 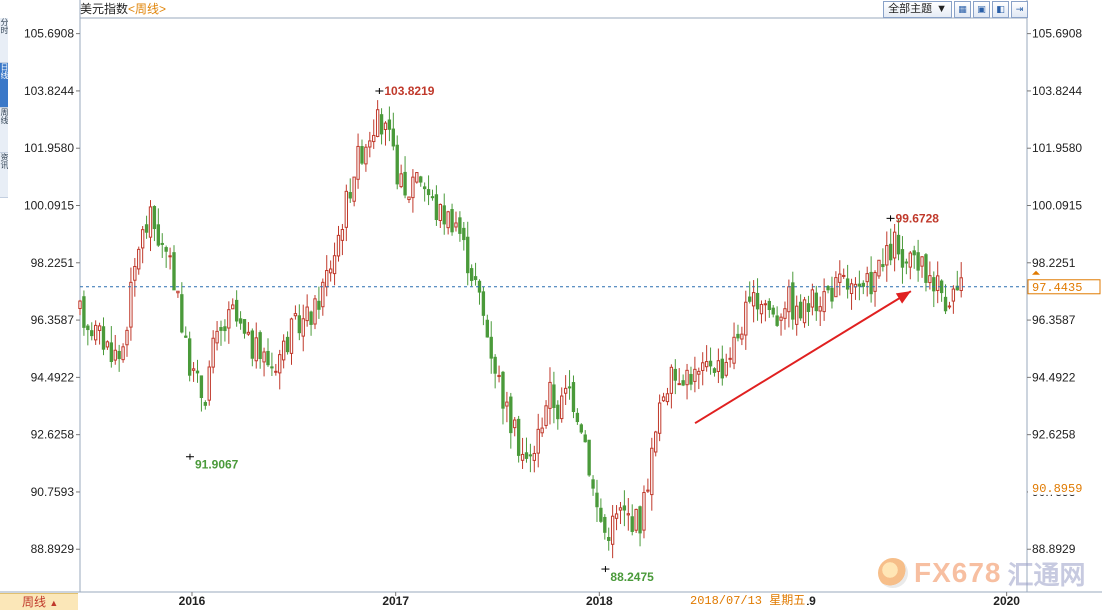 I want to click on y-tick-label-left: 100.0915, so click(x=49, y=206).